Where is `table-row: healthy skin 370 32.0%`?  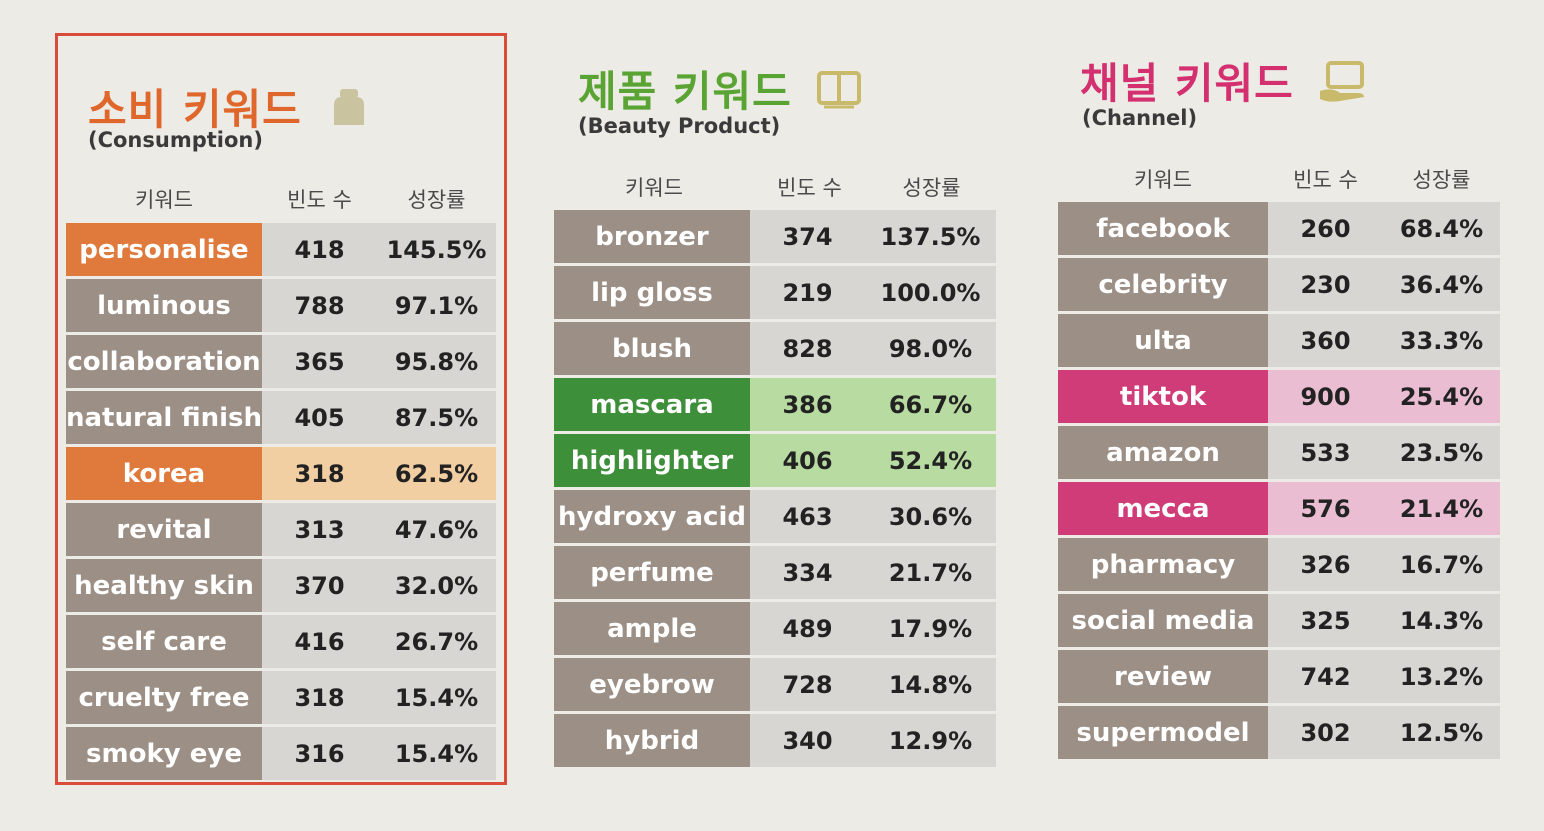 table-row: healthy skin 370 32.0% is located at coordinates (281, 585).